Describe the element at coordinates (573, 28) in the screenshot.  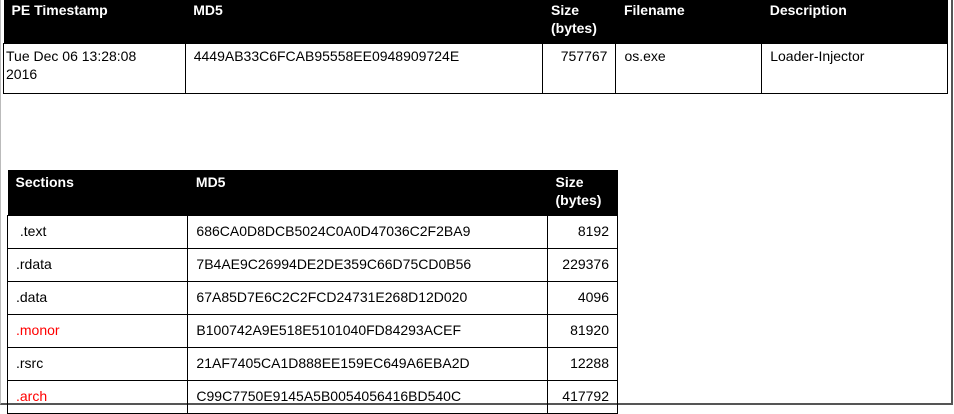
I see `header-size-line2: (bytes)` at that location.